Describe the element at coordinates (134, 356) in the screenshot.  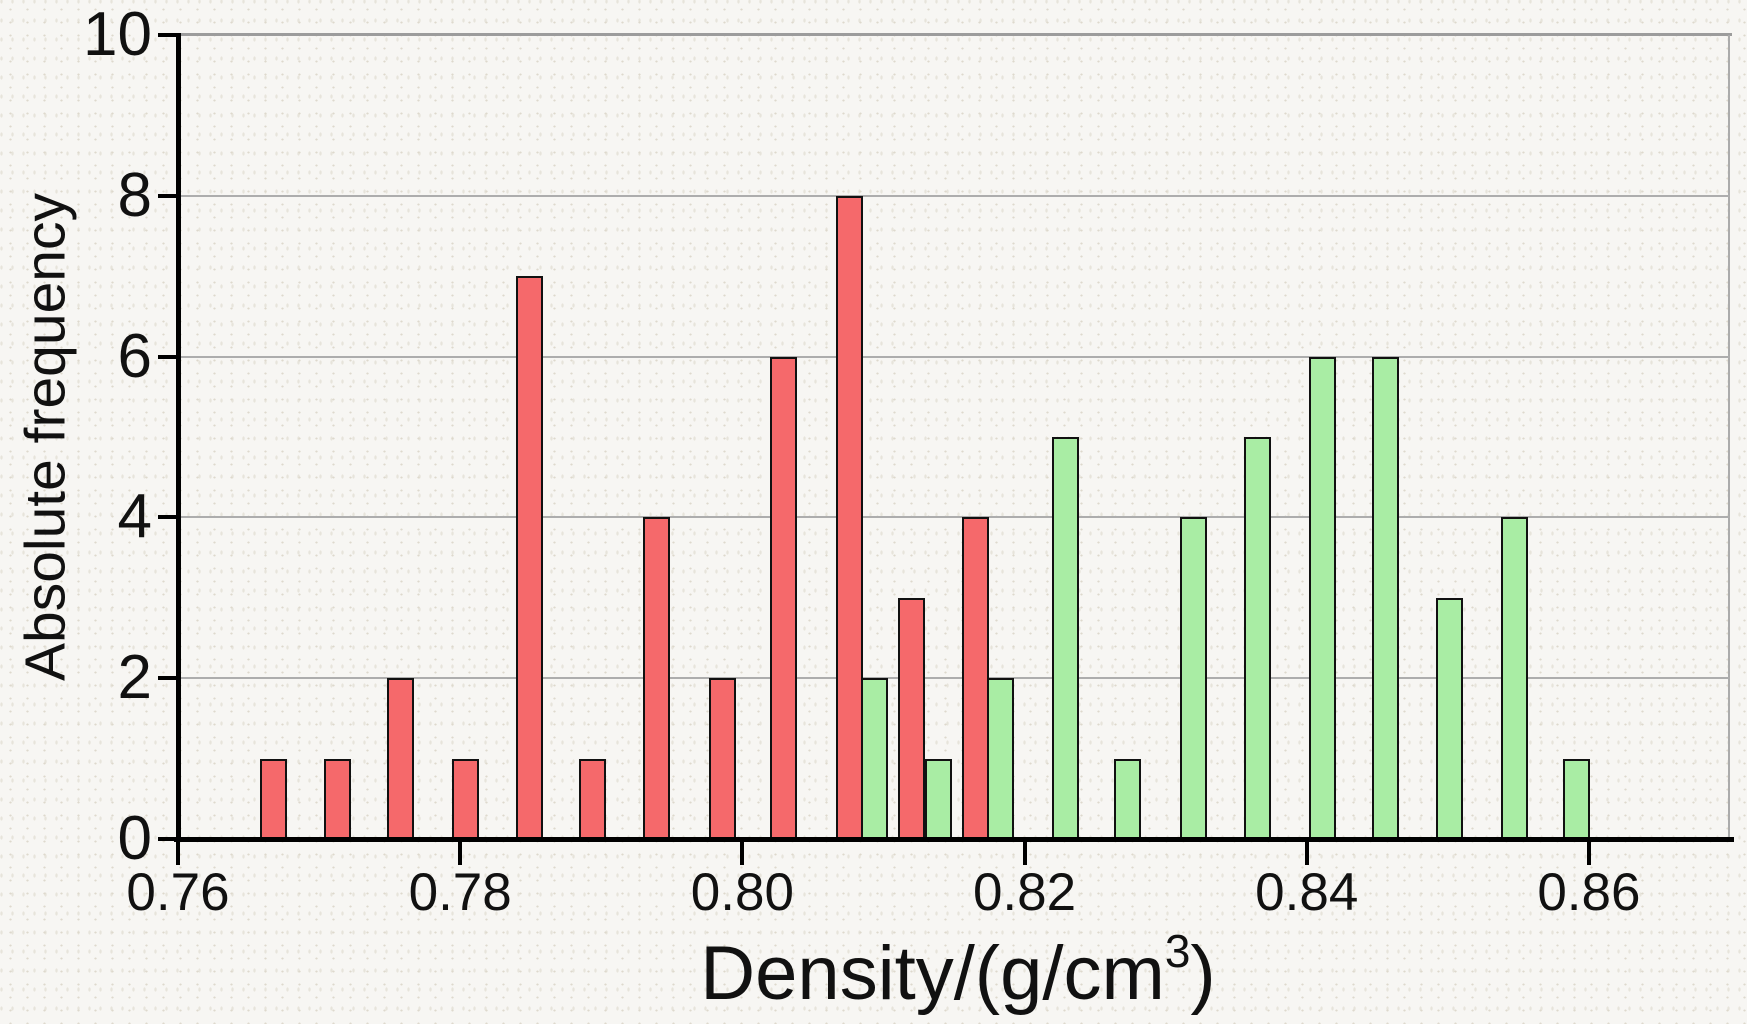
I see `y-tick-label-6: 6` at that location.